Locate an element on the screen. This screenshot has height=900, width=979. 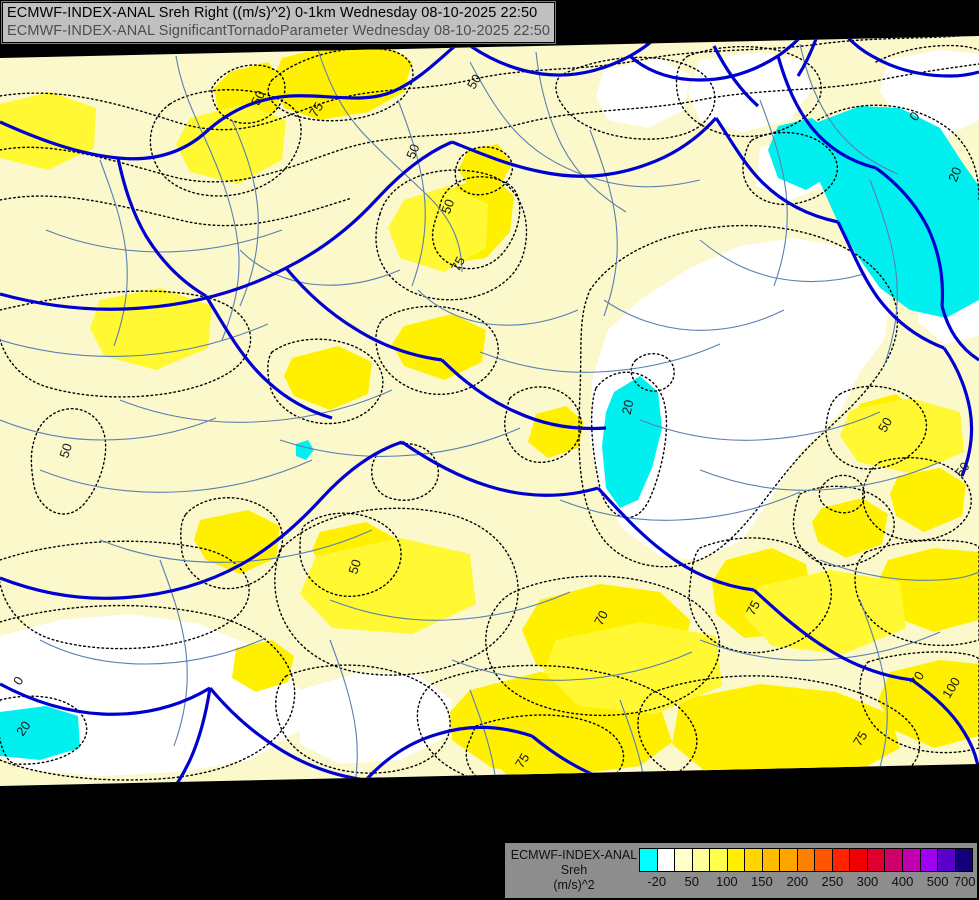
colorbar-tick-0: -20 is located at coordinates (657, 881).